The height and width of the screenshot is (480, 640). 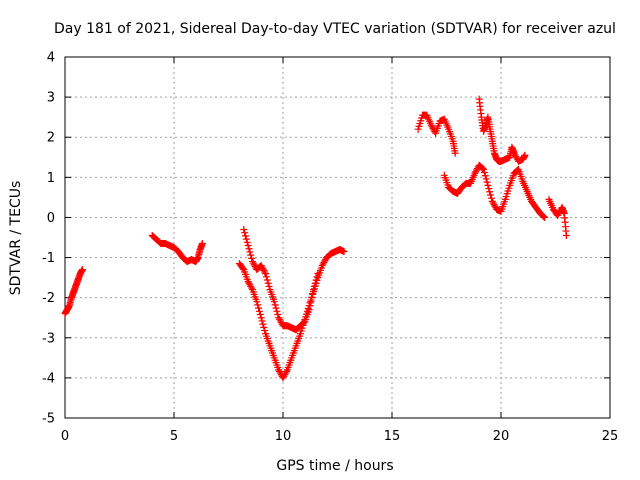 What do you see at coordinates (51, 138) in the screenshot?
I see `y-tick-label: 2` at bounding box center [51, 138].